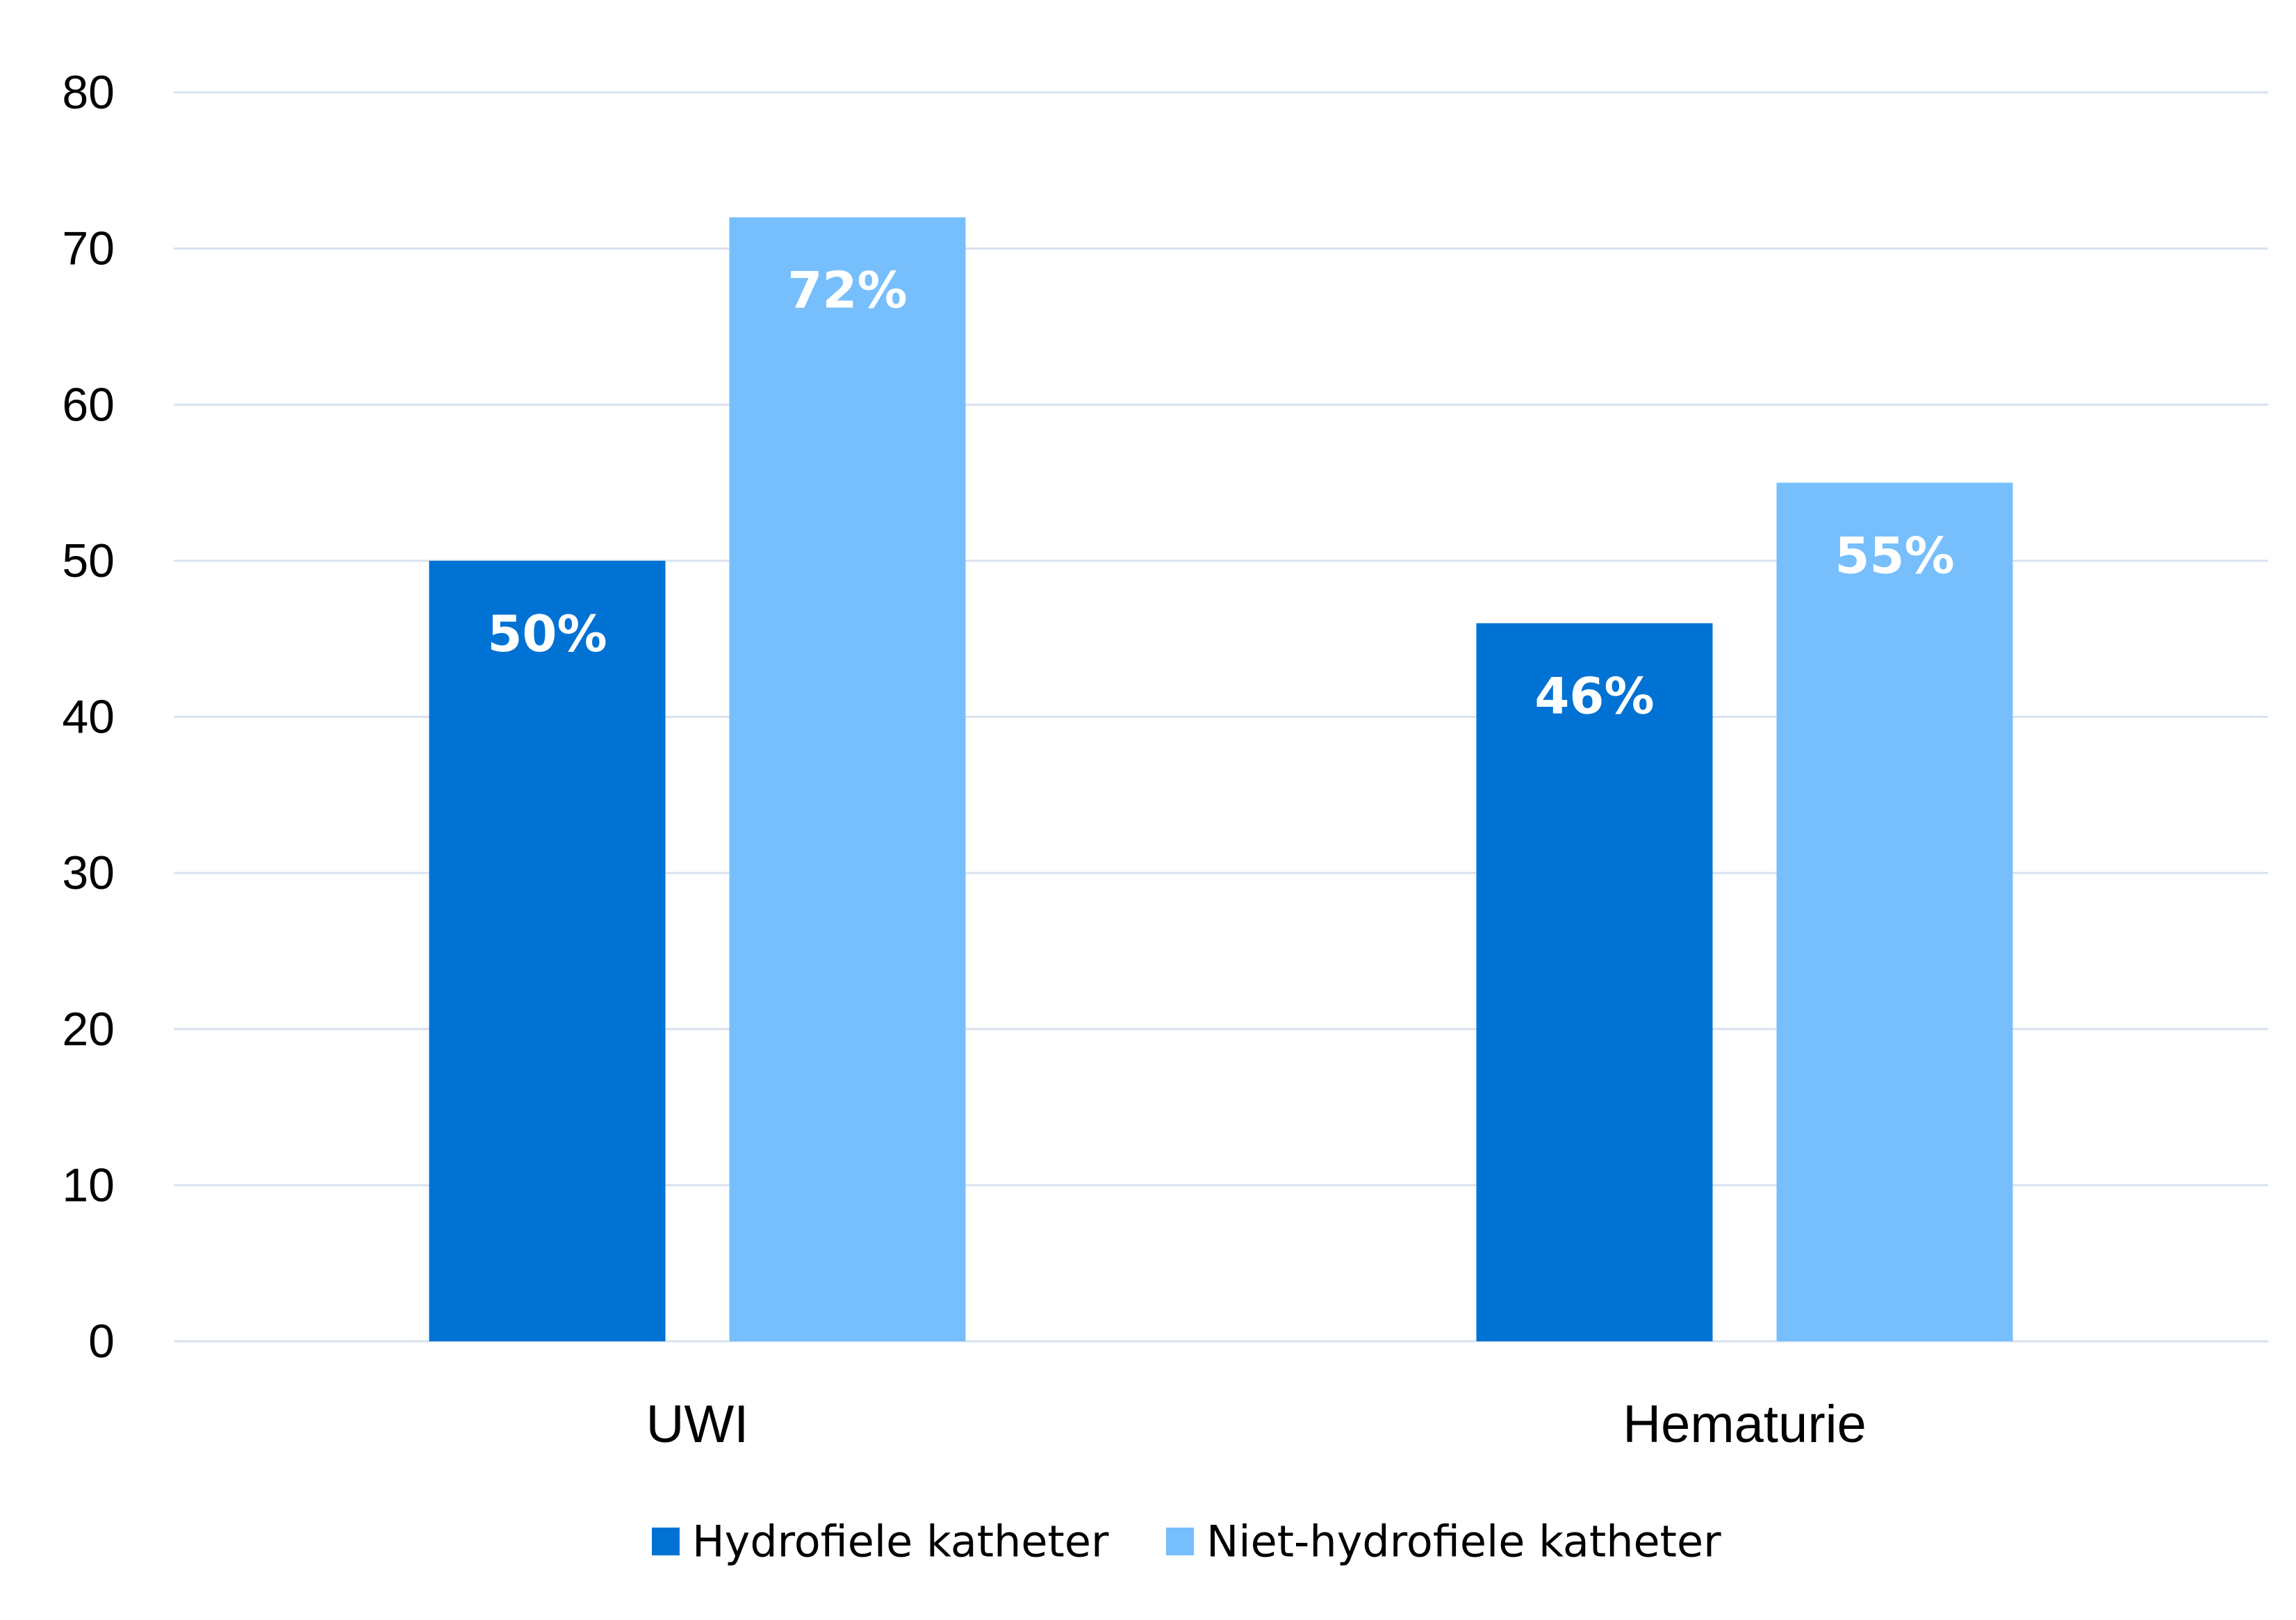 Image resolution: width=2296 pixels, height=1620 pixels. I want to click on data-label: 50%, so click(547, 634).